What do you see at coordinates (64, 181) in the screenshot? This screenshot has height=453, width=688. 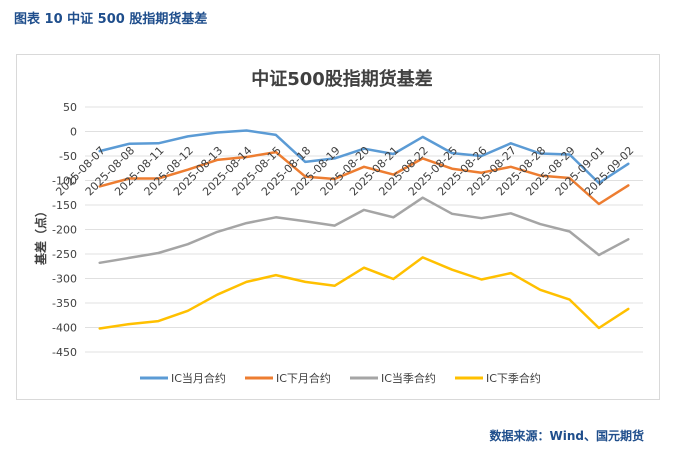 I see `y-tick-label: -100` at bounding box center [64, 181].